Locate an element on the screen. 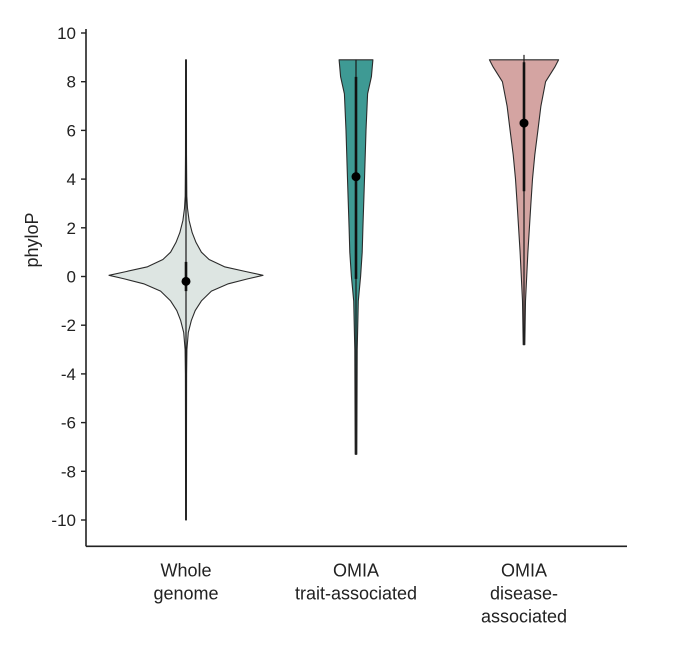 This screenshot has height=650, width=675. y-tick-label: -10 is located at coordinates (63, 520).